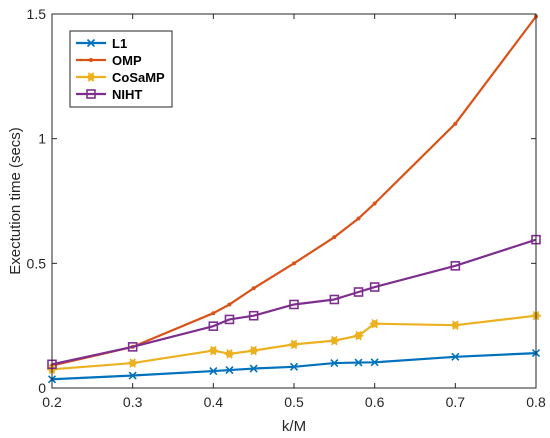 This screenshot has height=438, width=550. Describe the element at coordinates (91, 43) in the screenshot. I see `legend-marker-l1` at that location.